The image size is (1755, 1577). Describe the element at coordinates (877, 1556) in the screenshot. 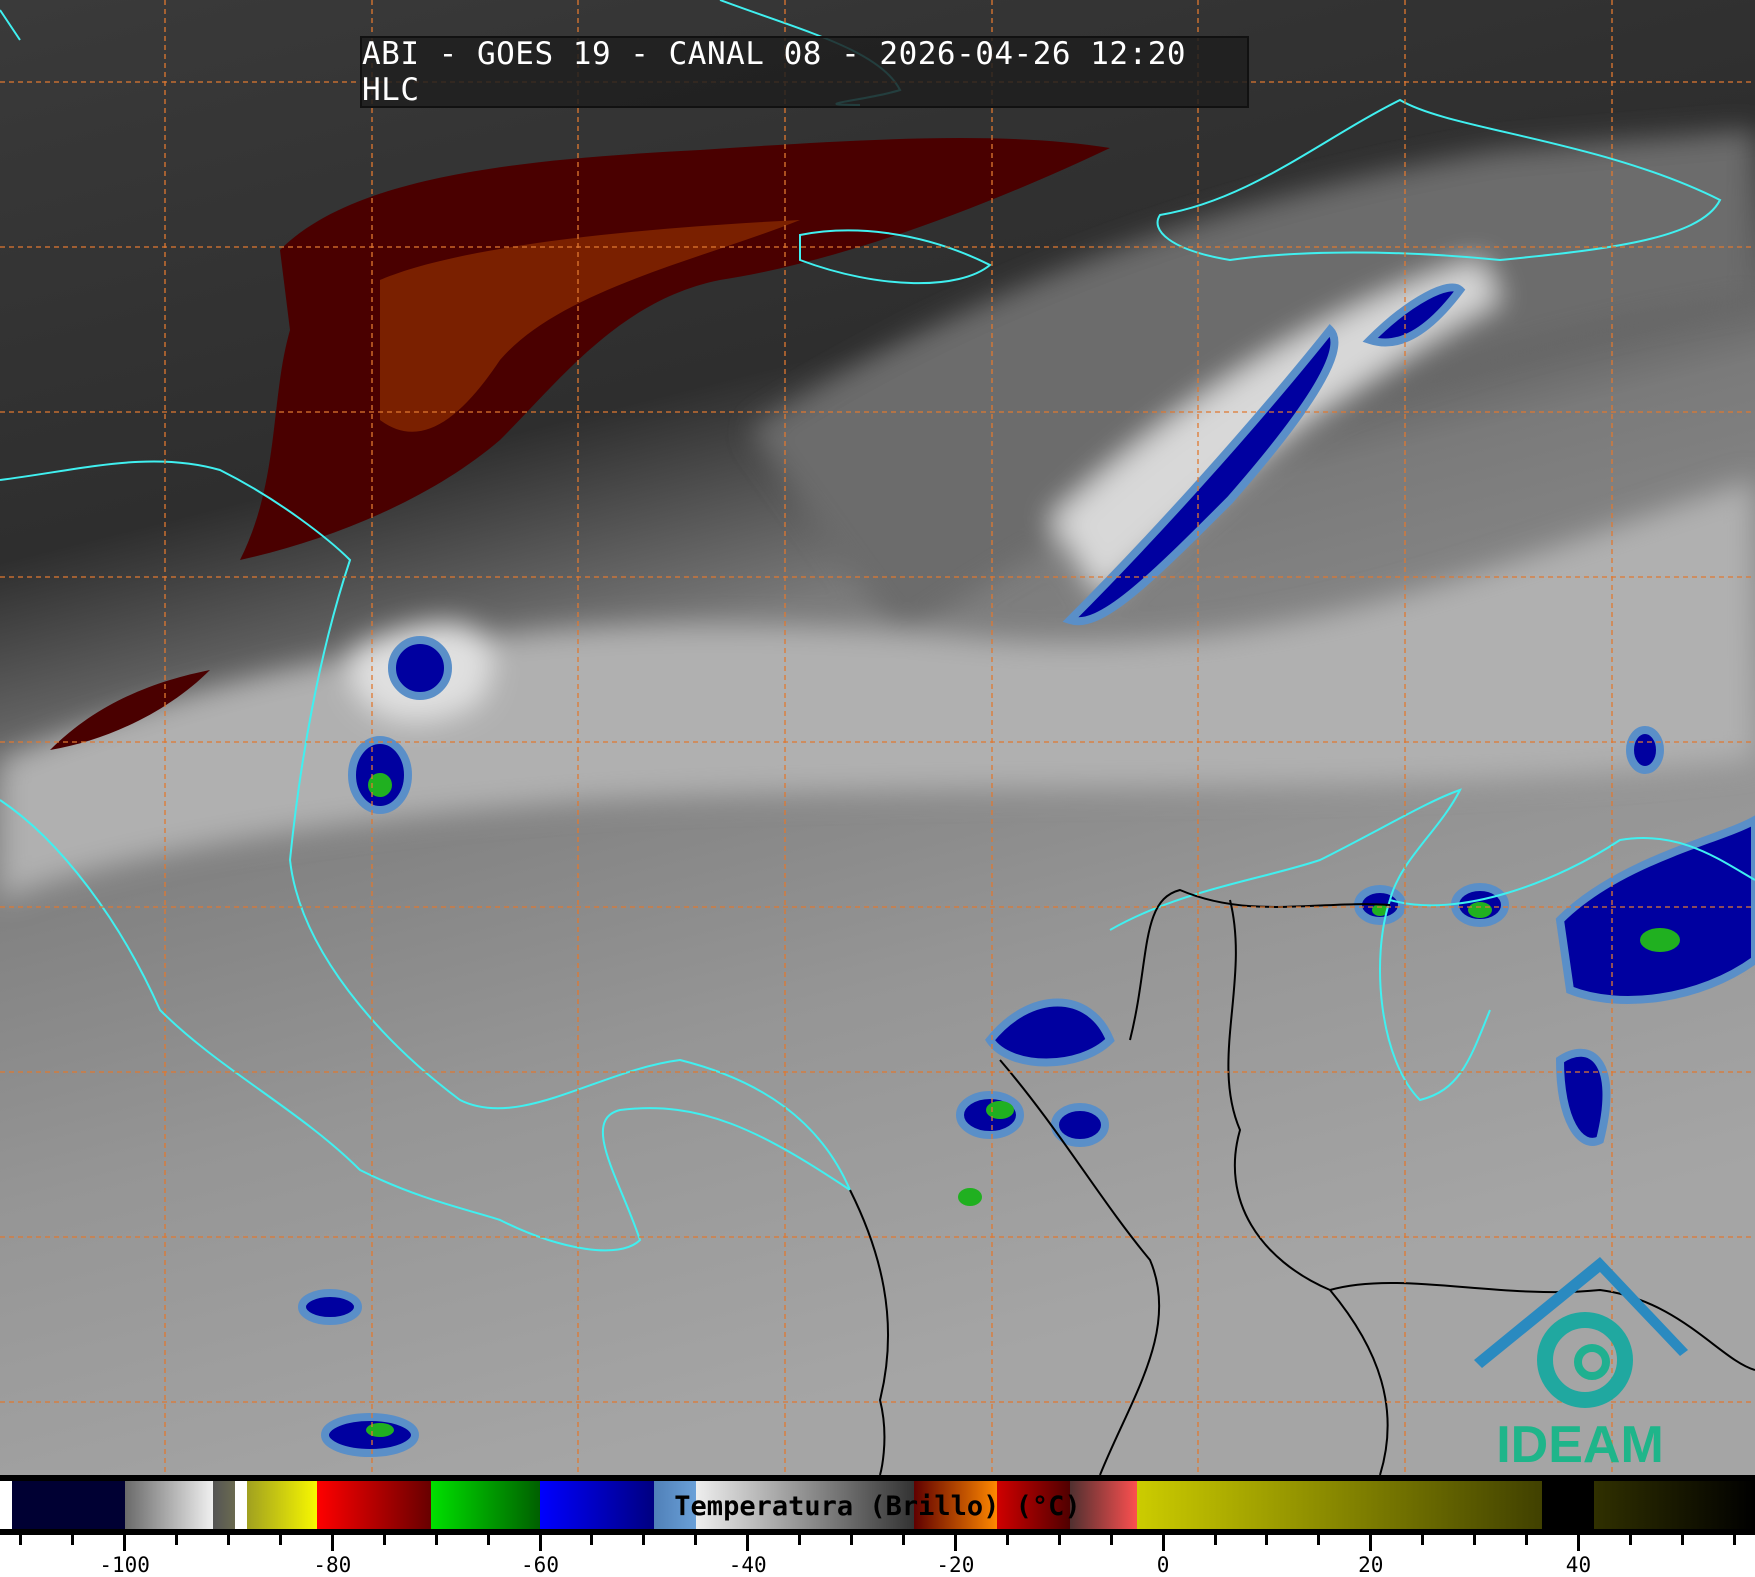

I see `colorbar-axis: -100 -80 -60 -40 -20 0 20 40` at that location.